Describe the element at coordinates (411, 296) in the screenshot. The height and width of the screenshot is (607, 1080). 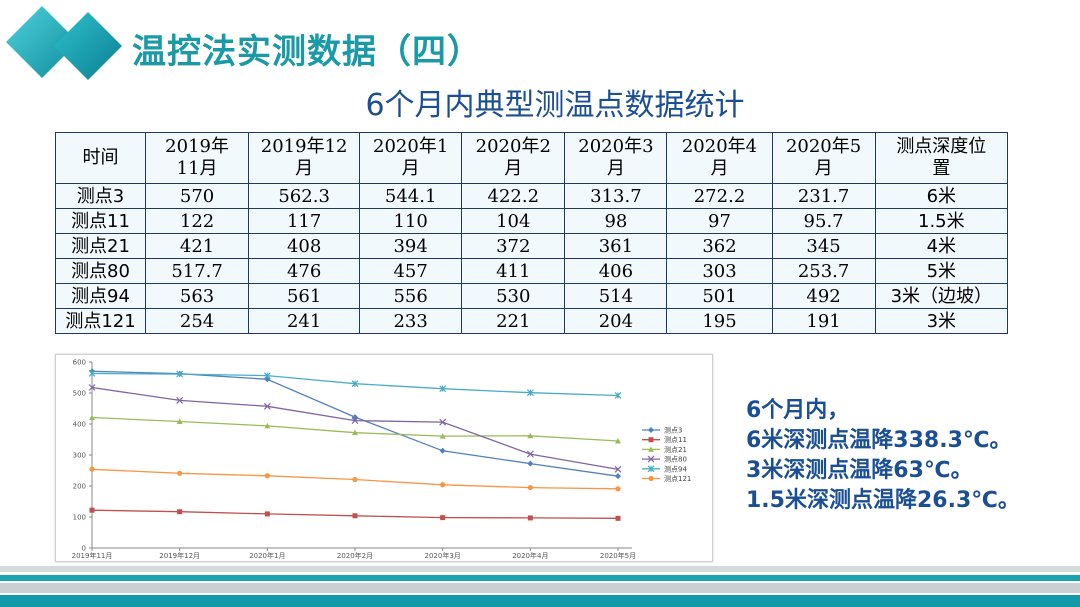
I see `table-cell: 556` at that location.